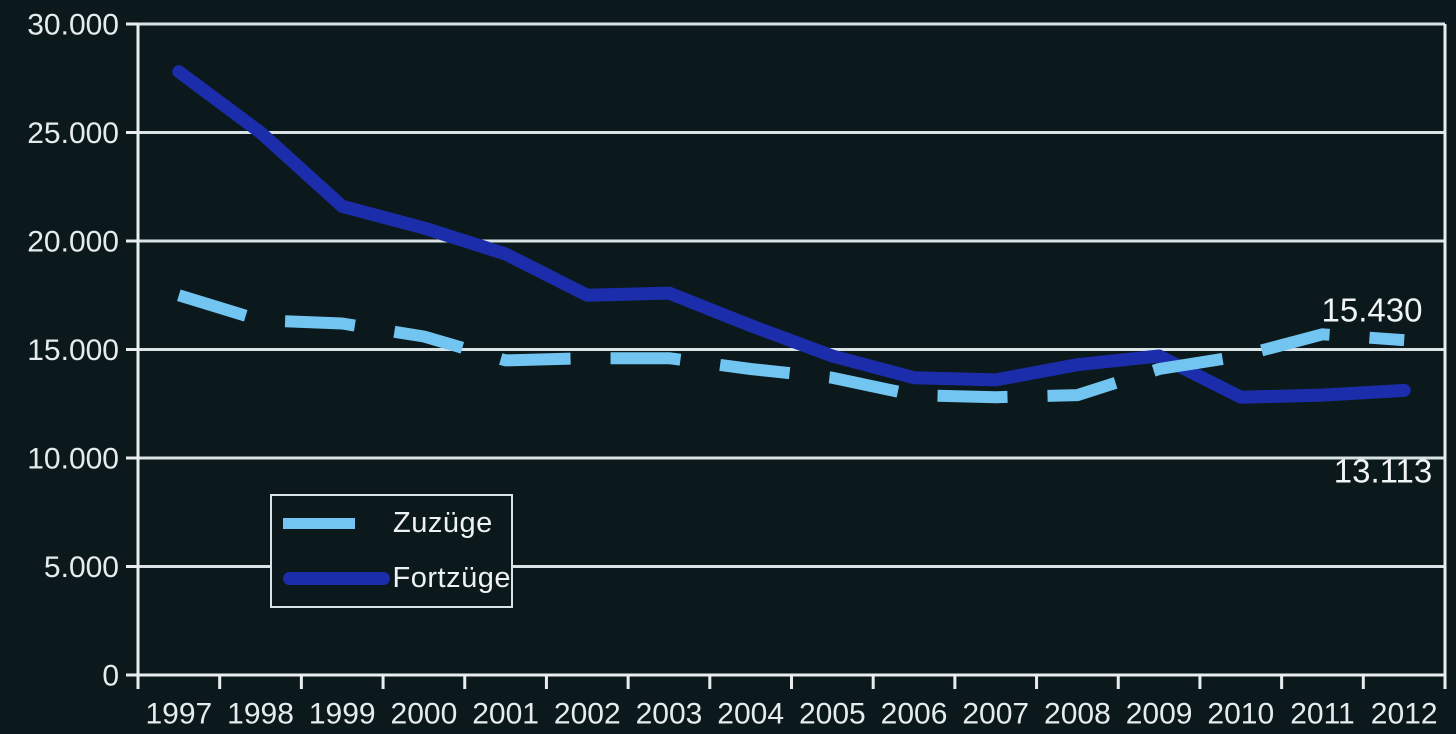  What do you see at coordinates (424, 714) in the screenshot?
I see `xtick-label-2000: 2000` at bounding box center [424, 714].